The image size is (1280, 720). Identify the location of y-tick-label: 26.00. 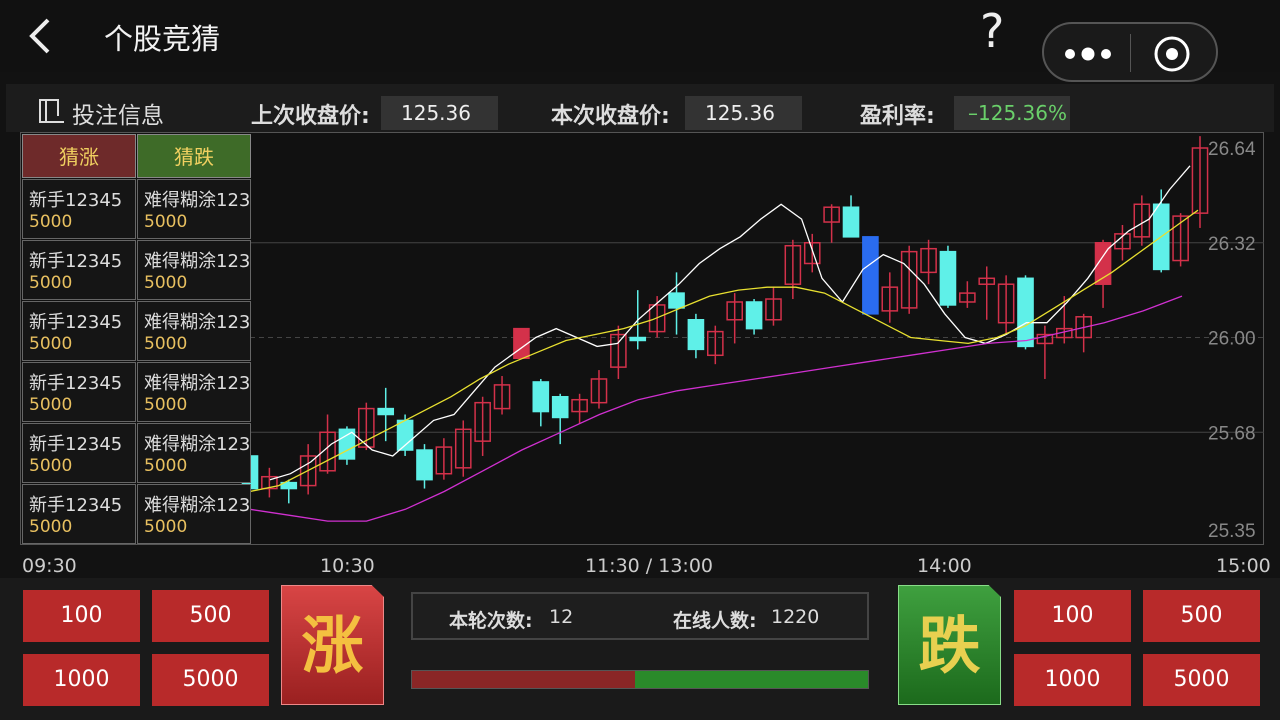
(1232, 339).